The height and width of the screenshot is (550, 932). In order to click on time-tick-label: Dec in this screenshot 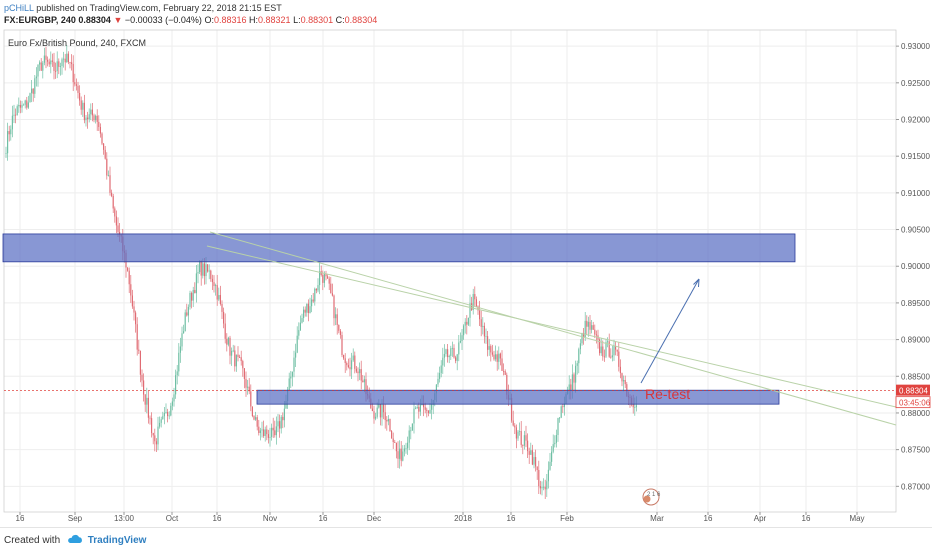, I will do `click(374, 518)`.